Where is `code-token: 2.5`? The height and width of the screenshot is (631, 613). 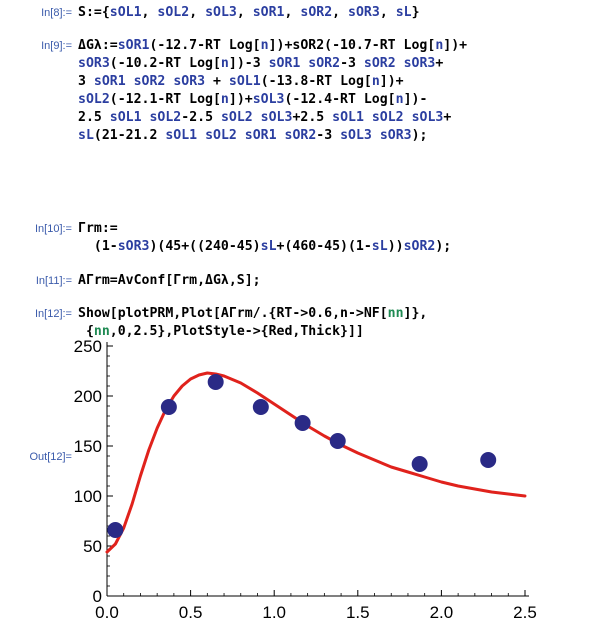
code-token: 2.5 is located at coordinates (94, 117).